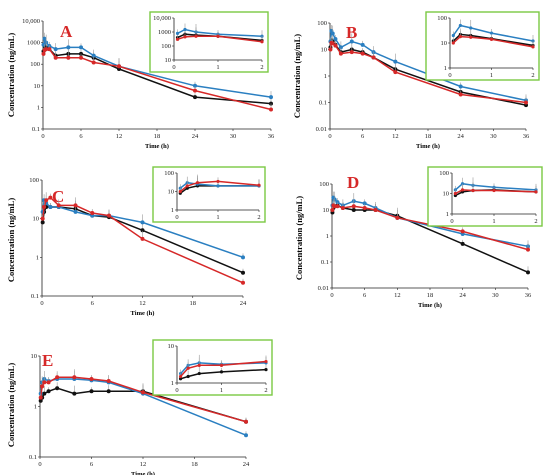  What do you see at coordinates (444, 43) in the screenshot?
I see `panel-b-inset-y-tick-label: 10` at bounding box center [444, 43].